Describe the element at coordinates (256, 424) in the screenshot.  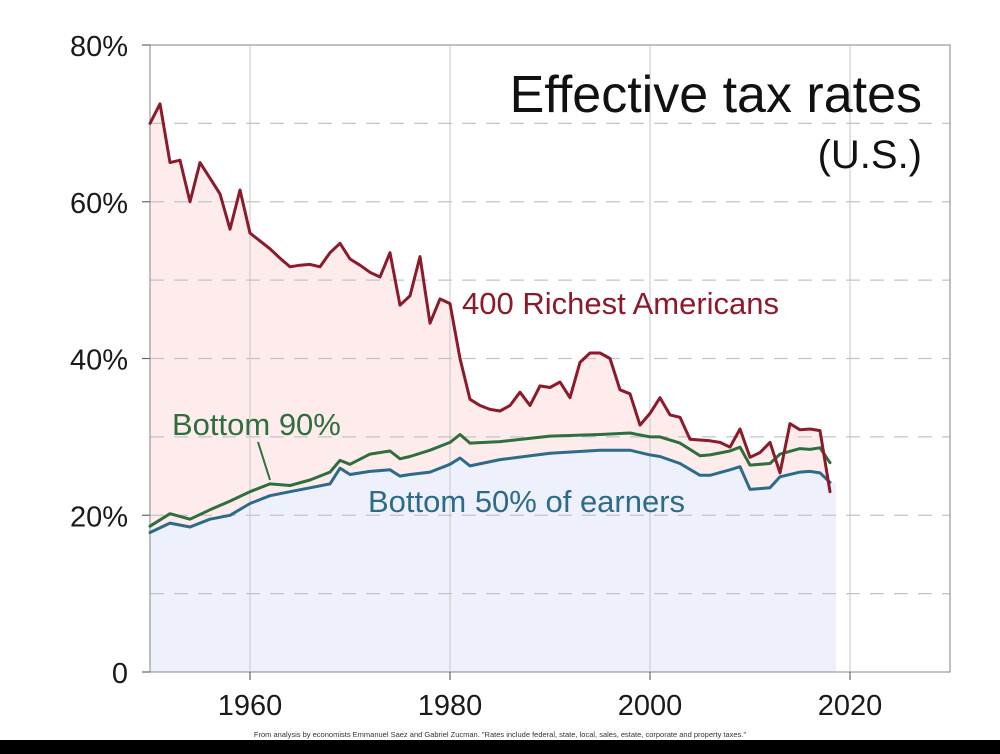
I see `label-bottom-90: Bottom 90%` at that location.